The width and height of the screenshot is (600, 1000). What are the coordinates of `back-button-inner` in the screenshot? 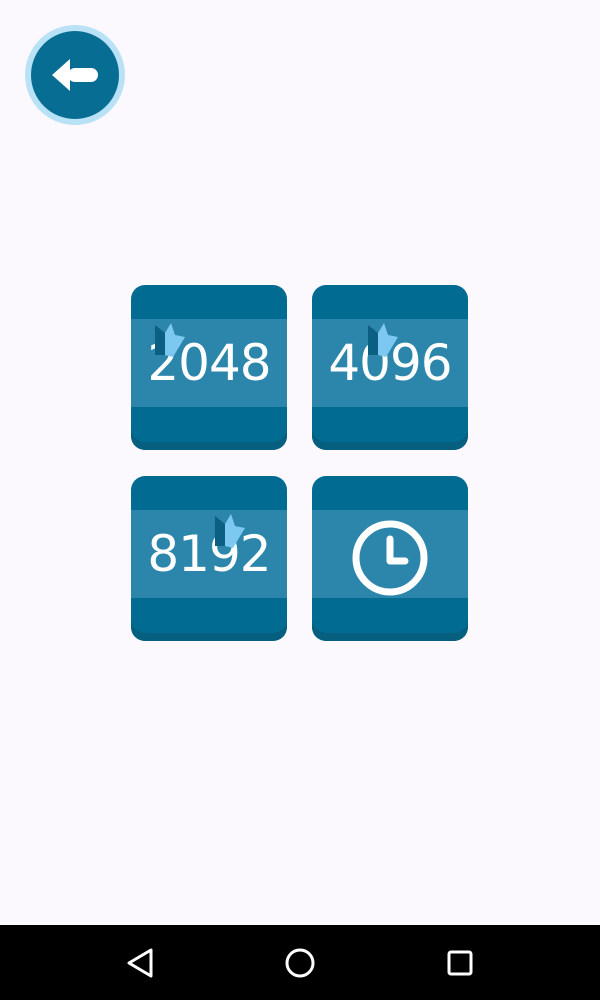 It's located at (75, 75).